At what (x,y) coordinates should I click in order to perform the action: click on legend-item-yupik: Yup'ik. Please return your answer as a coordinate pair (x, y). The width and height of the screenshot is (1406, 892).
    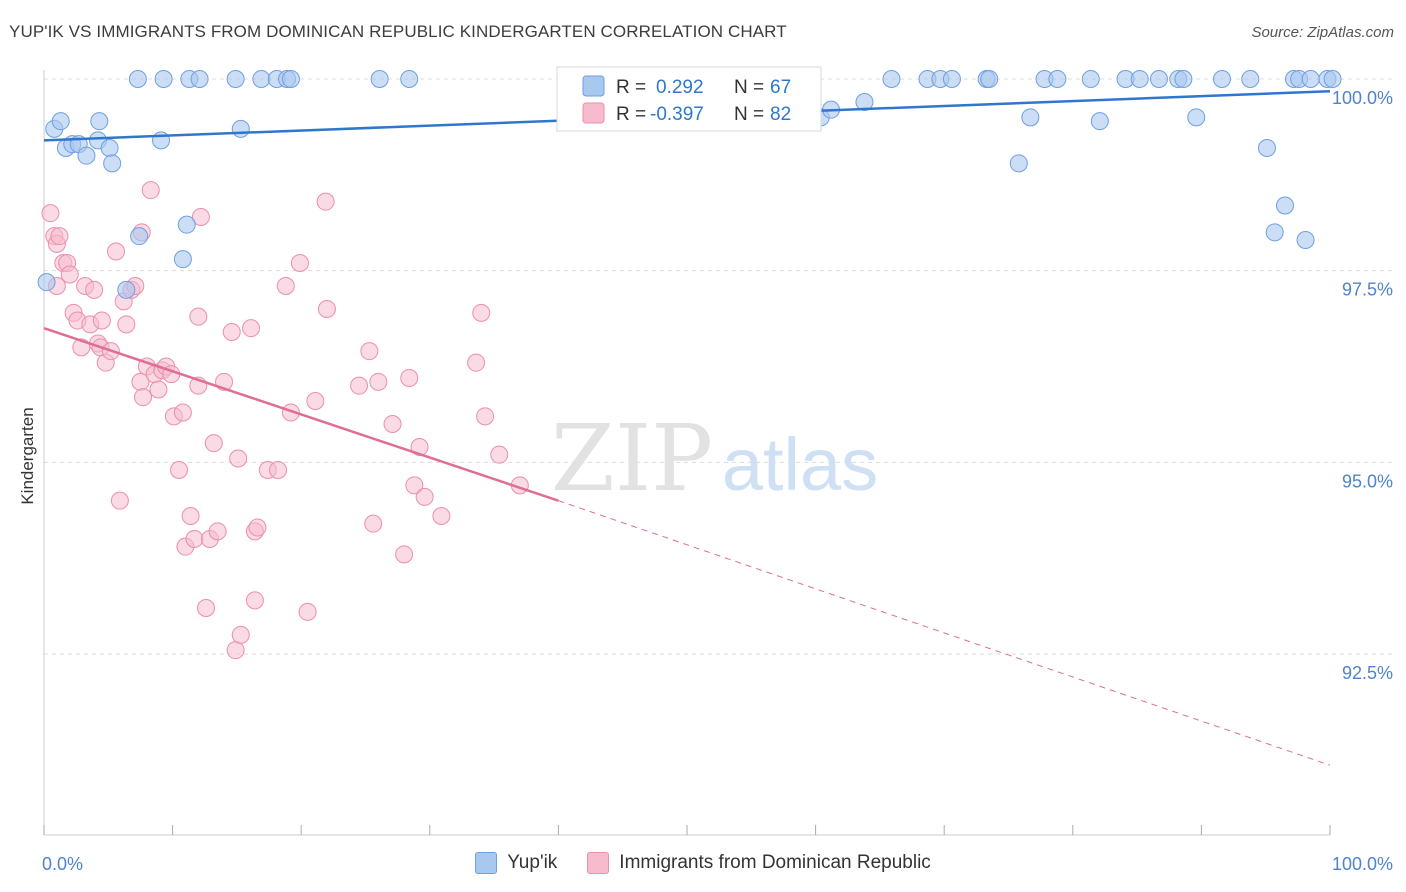
    Looking at the image, I should click on (516, 863).